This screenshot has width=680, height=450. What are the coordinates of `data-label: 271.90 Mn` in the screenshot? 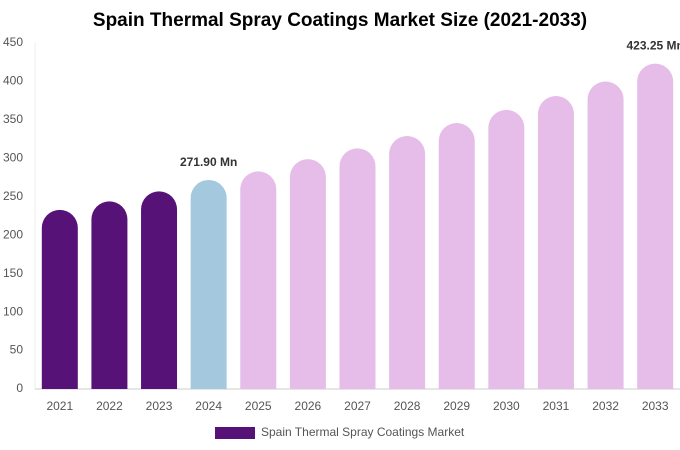 It's located at (208, 162).